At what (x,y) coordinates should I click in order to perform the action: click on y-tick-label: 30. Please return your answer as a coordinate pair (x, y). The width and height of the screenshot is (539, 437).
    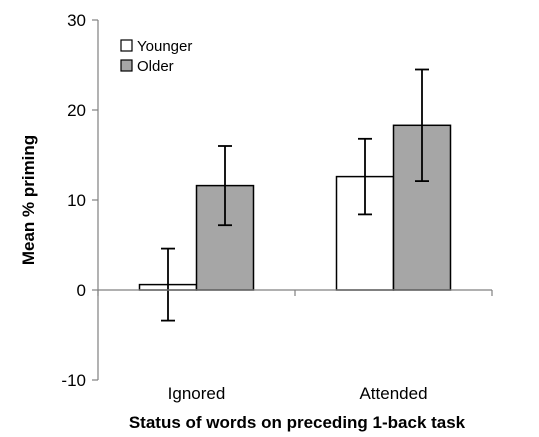
    Looking at the image, I should click on (76, 20).